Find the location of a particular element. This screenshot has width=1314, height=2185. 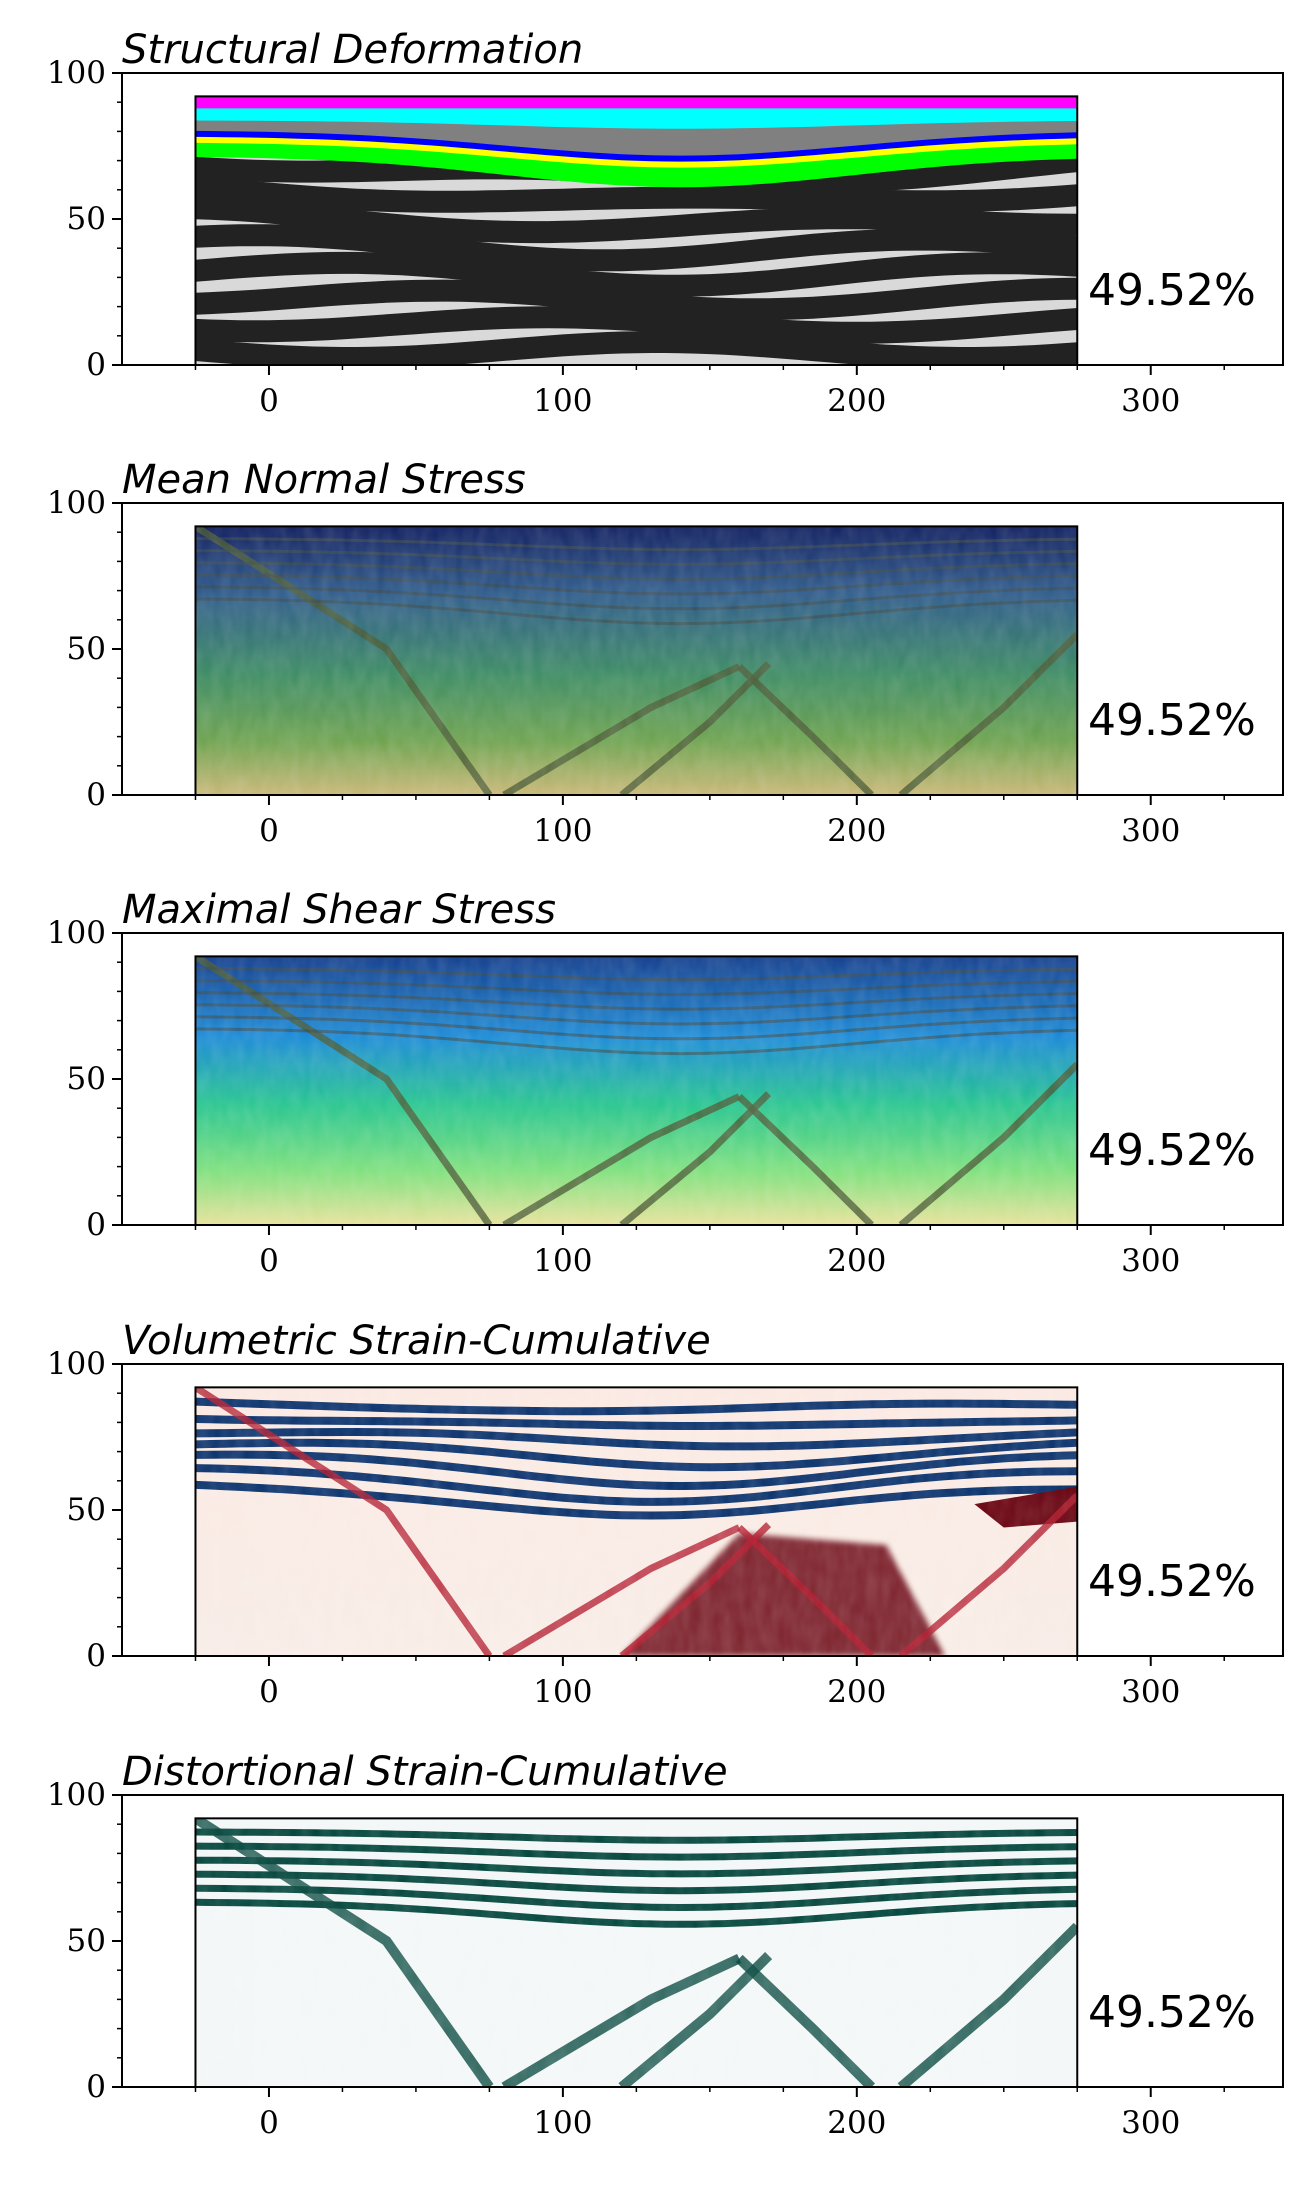

panel-title: Maximal Shear Stress is located at coordinates (339, 910).